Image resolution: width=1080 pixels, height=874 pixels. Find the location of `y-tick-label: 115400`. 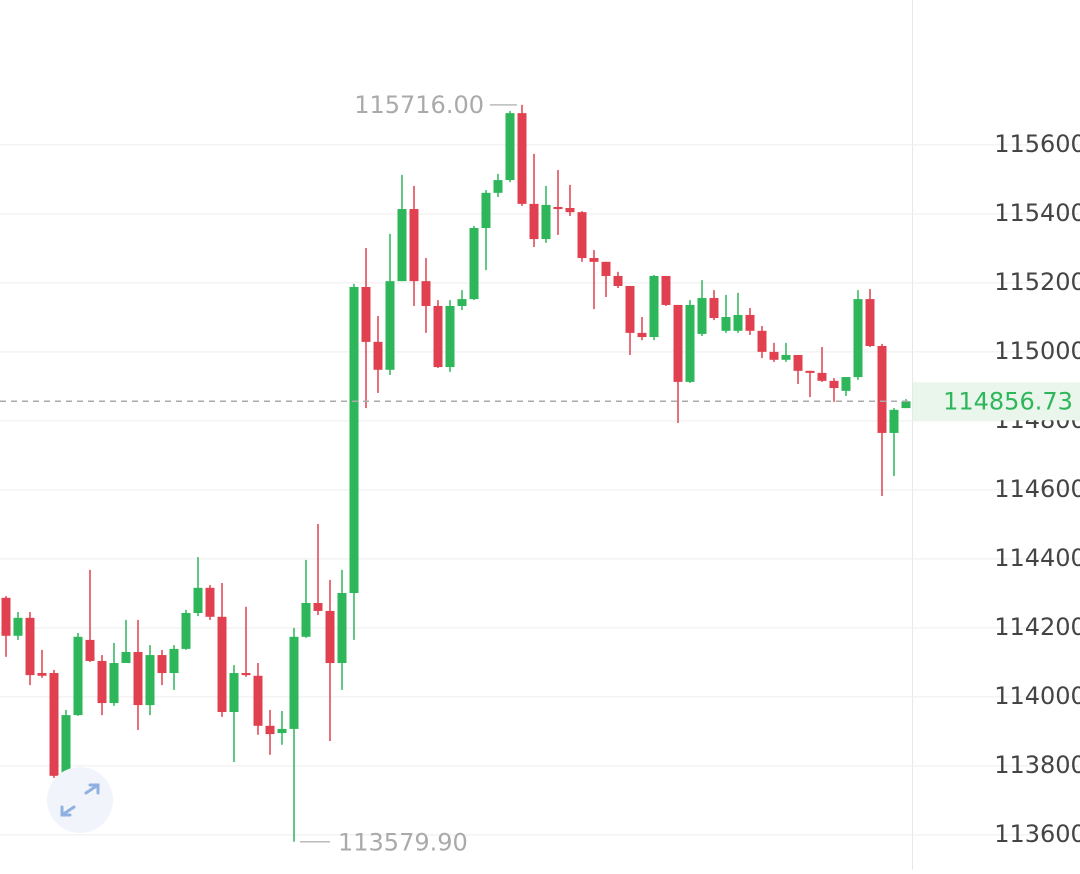

y-tick-label: 115400 is located at coordinates (1037, 213).